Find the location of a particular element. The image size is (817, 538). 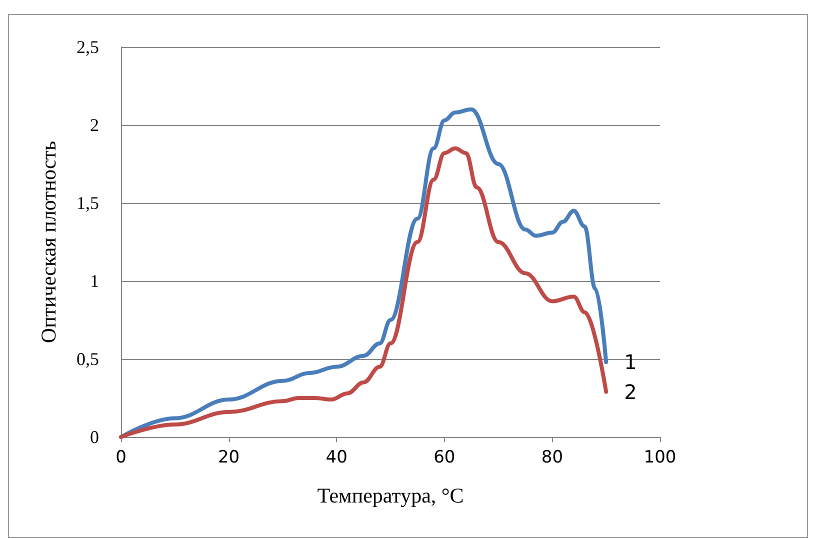

y-tick-label: 0,5 is located at coordinates (87, 359).